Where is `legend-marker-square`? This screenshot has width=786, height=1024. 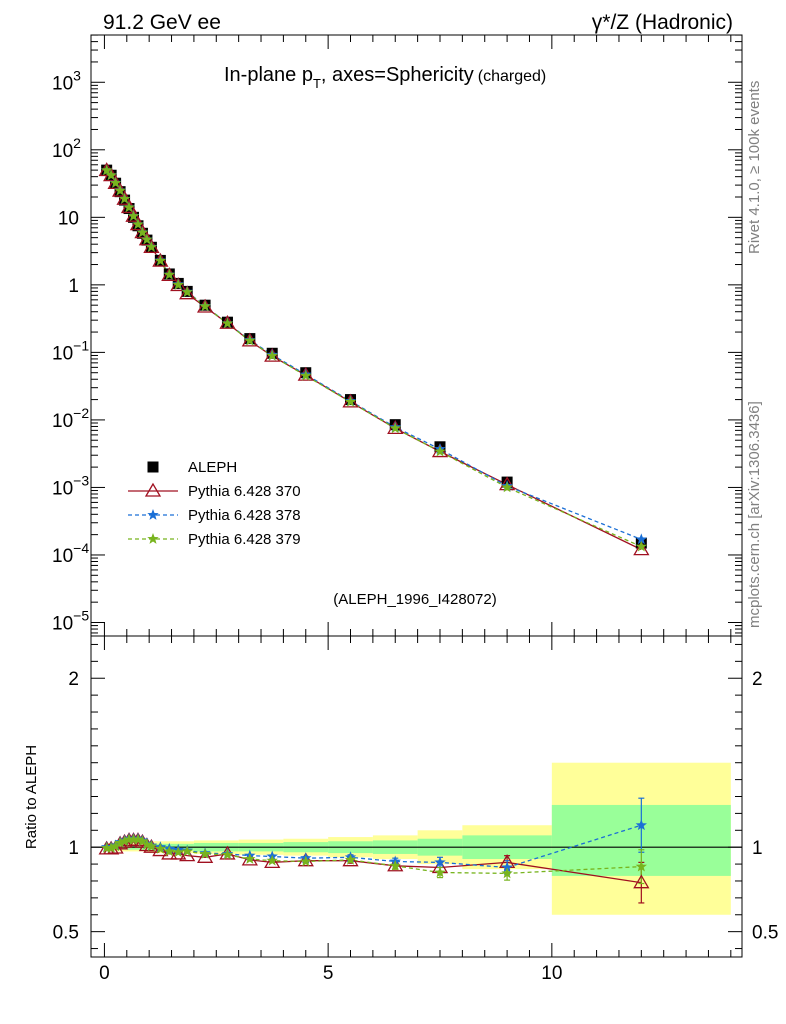
legend-marker-square is located at coordinates (153, 467).